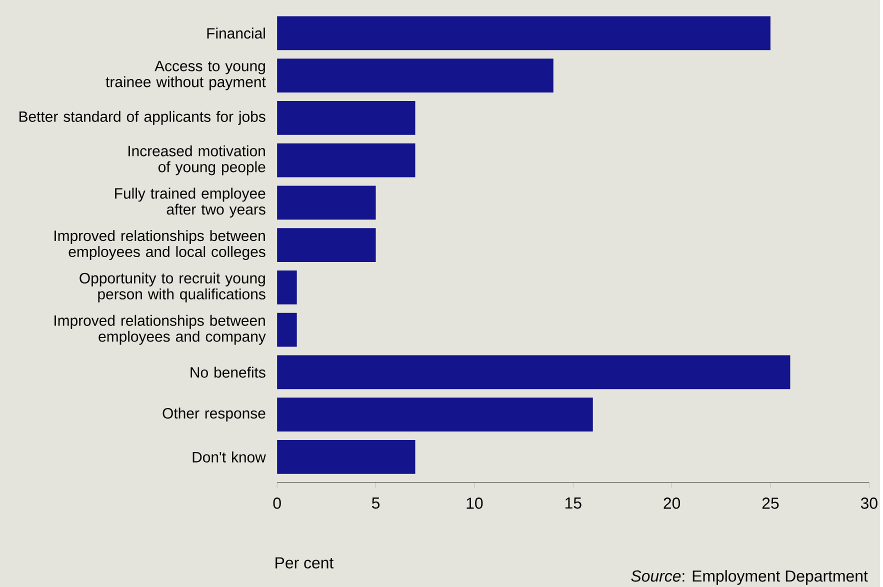 The height and width of the screenshot is (587, 883). I want to click on x-tick-label: 20, so click(672, 503).